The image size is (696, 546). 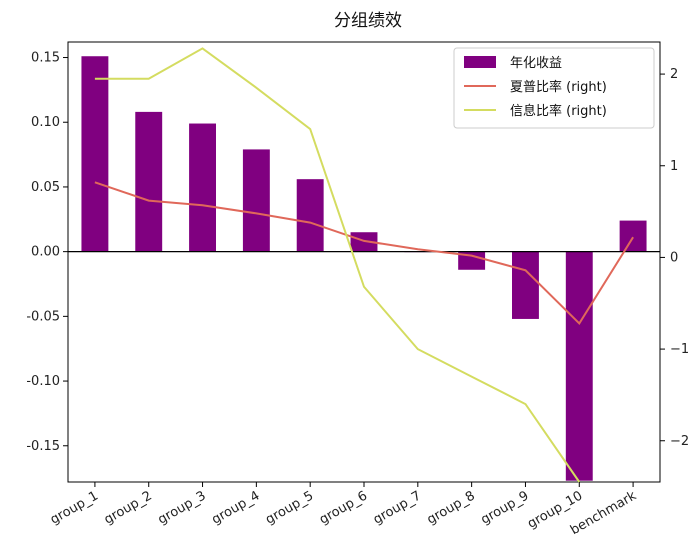 What do you see at coordinates (504, 507) in the screenshot?
I see `x-tick-label: group_9` at bounding box center [504, 507].